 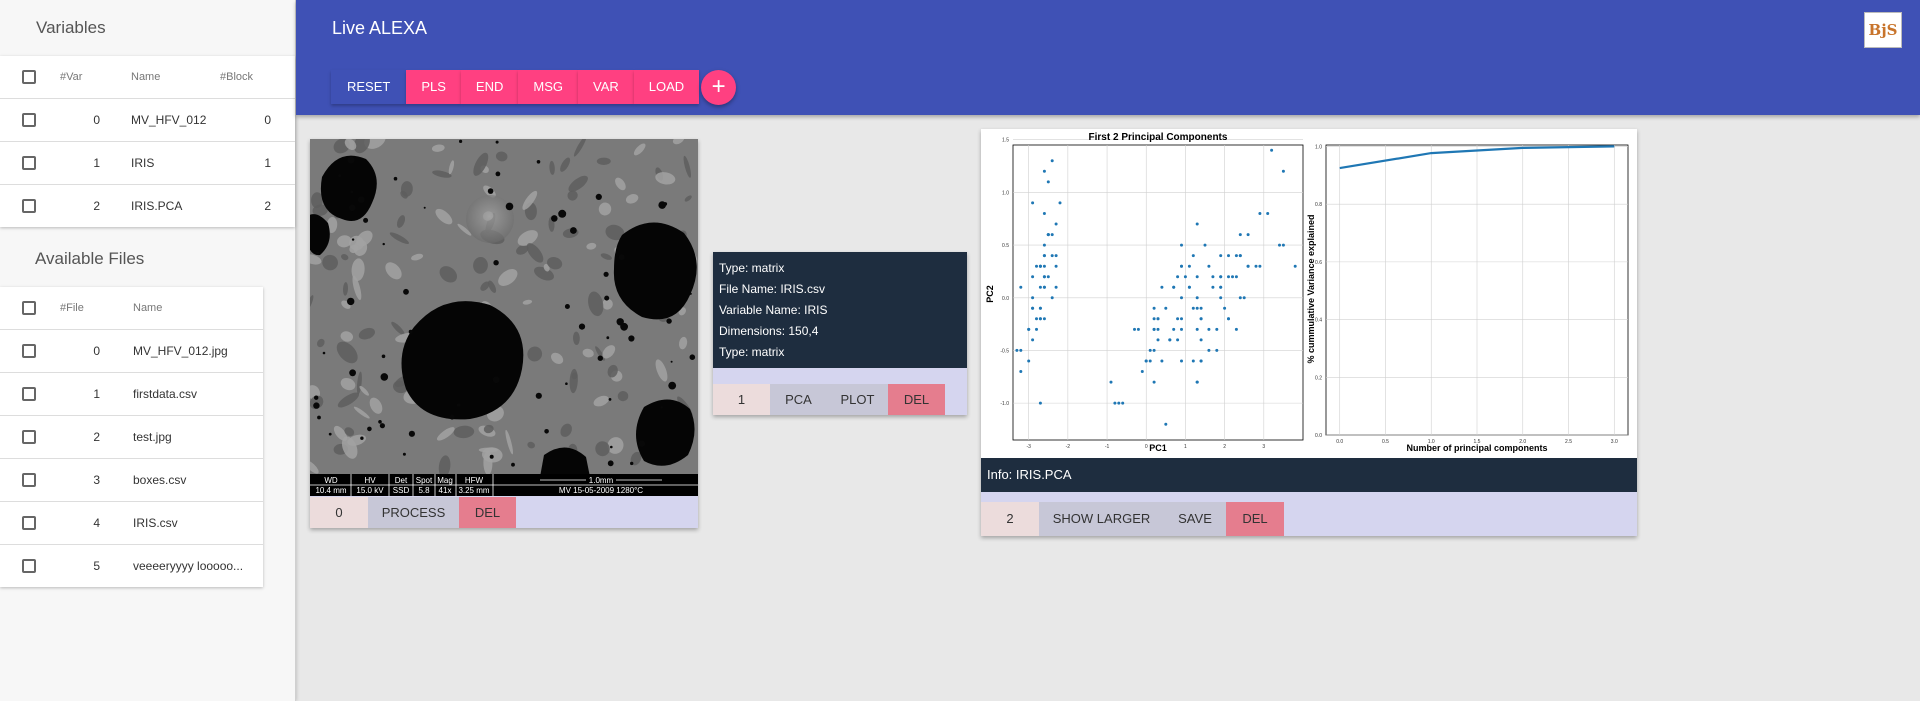 What do you see at coordinates (160, 163) in the screenshot?
I see `var-name: IRIS` at bounding box center [160, 163].